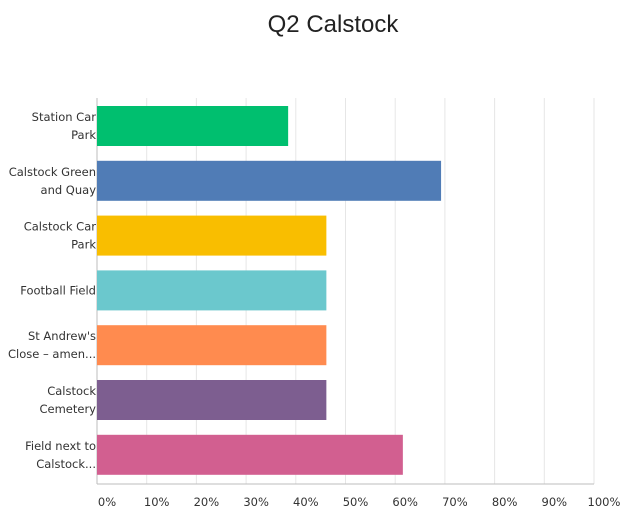  I want to click on category-label: St Andrew's, so click(62, 336).